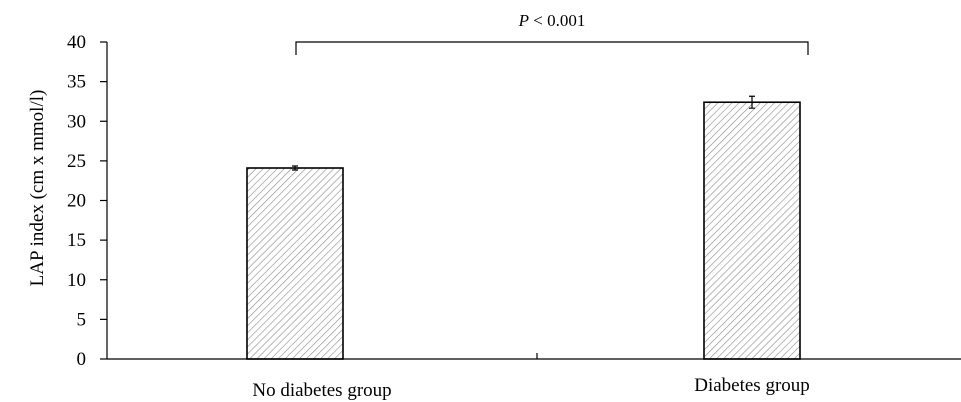 This screenshot has height=402, width=961. What do you see at coordinates (76, 280) in the screenshot?
I see `y-tick-label: 10` at bounding box center [76, 280].